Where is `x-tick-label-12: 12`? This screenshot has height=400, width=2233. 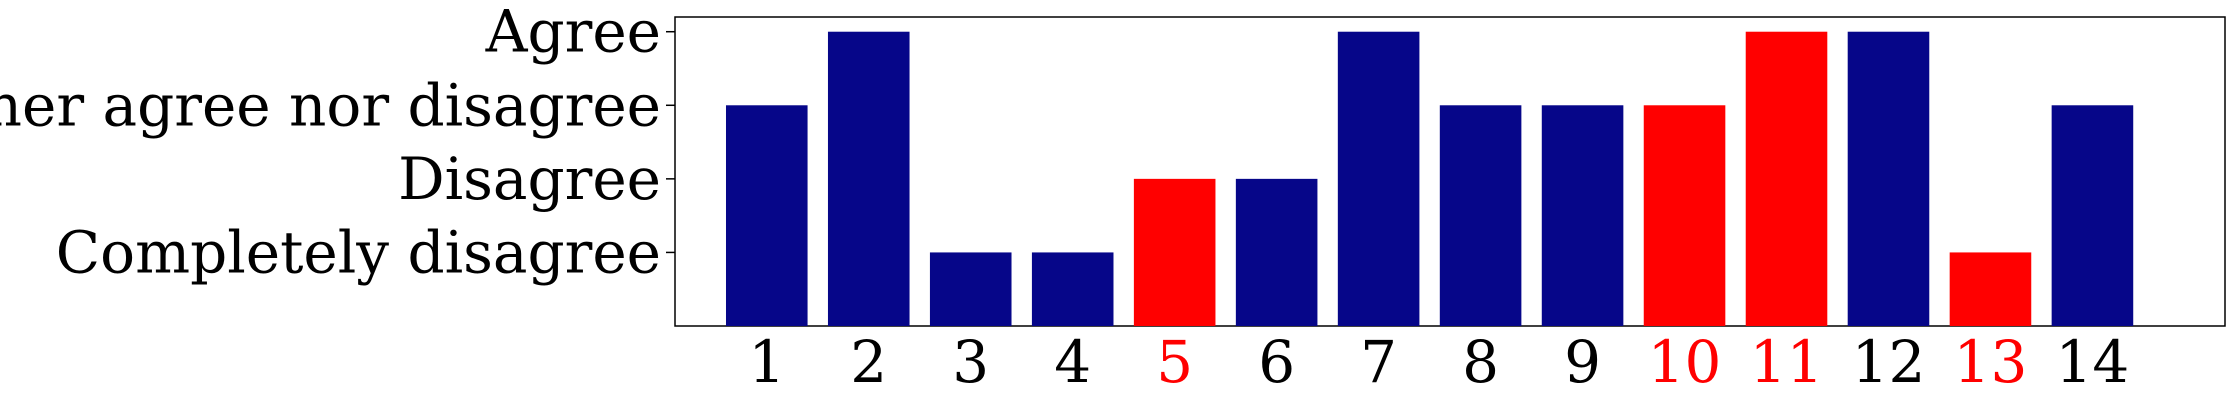
x-tick-label-12: 12 is located at coordinates (1889, 362).